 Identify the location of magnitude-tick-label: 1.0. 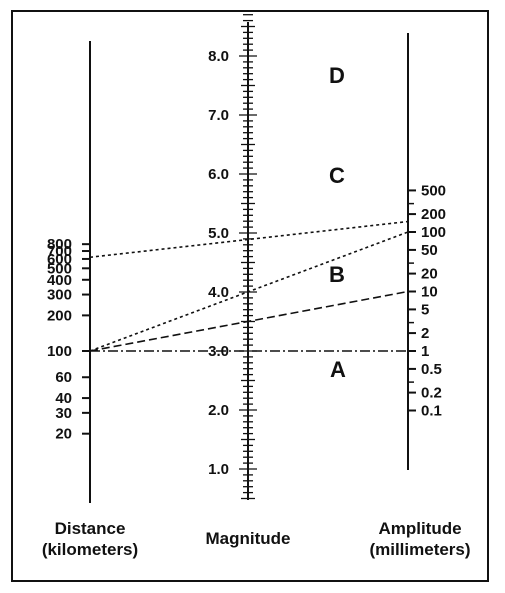
(218, 469).